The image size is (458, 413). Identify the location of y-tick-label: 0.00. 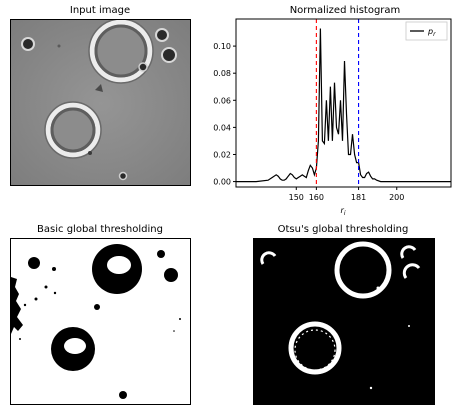
(222, 182).